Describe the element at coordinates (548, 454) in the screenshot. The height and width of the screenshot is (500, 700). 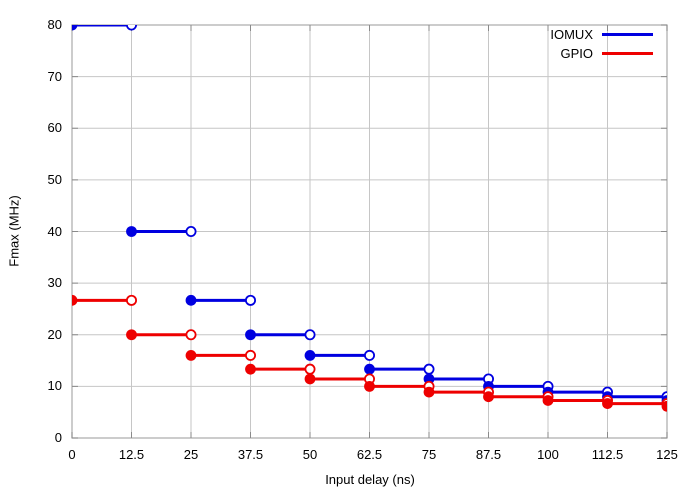
I see `x-tick-label-100: 100` at that location.